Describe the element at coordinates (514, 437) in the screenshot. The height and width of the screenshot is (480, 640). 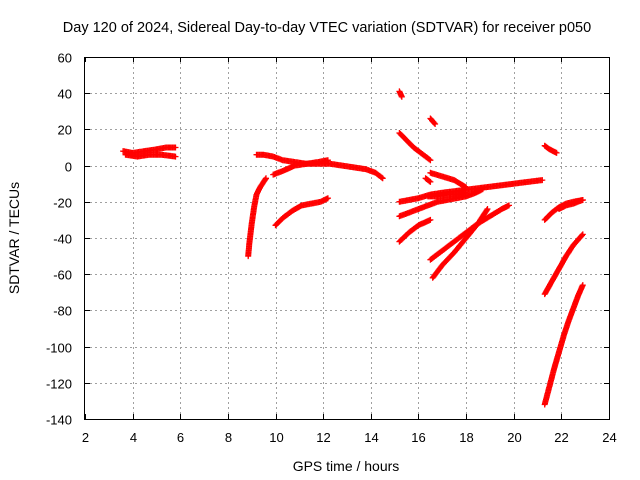
I see `x-tick-label: 20` at that location.